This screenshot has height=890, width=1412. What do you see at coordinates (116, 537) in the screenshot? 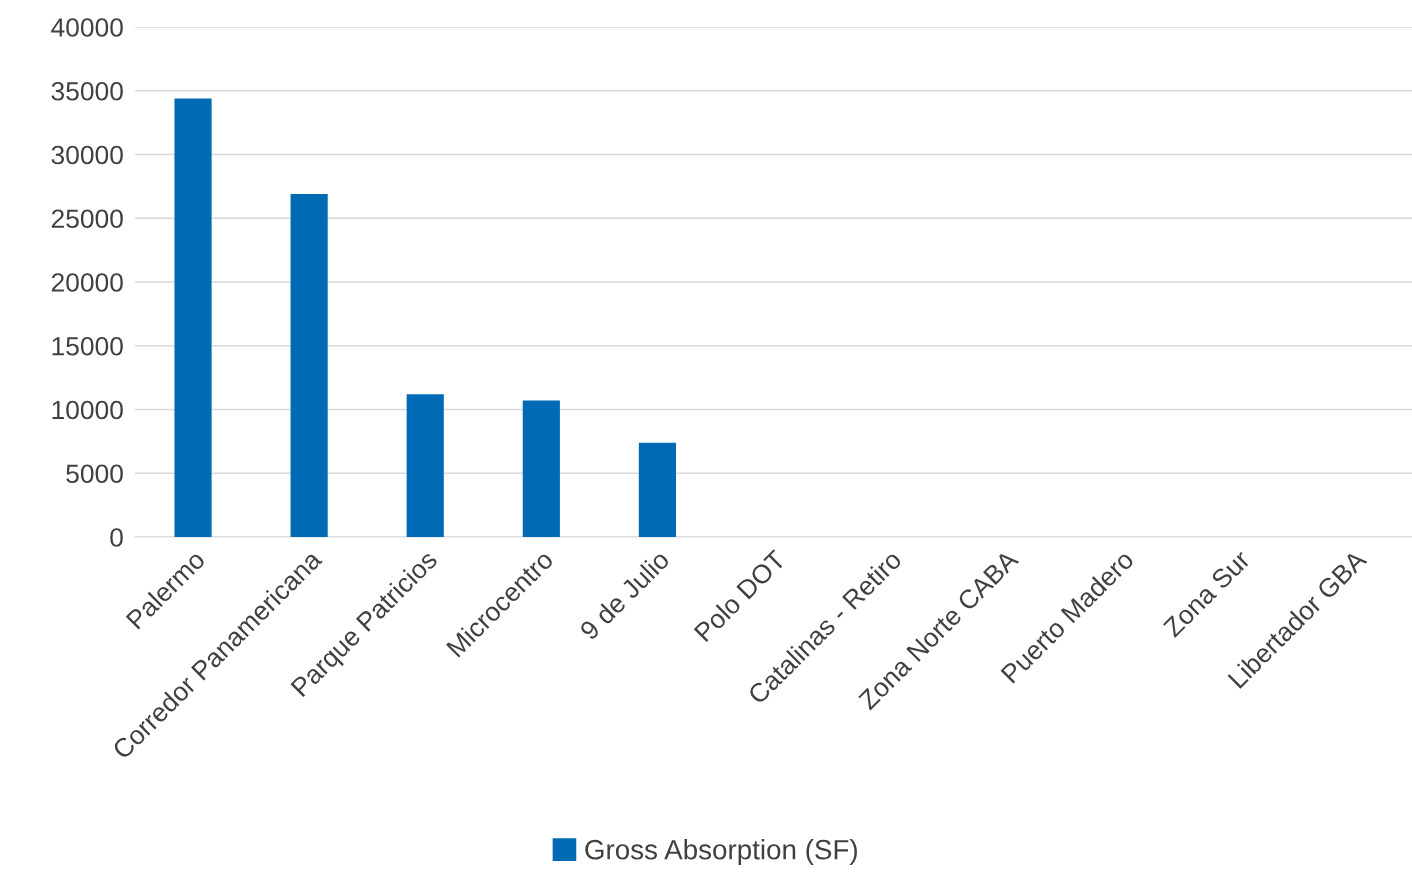
I see `y-tick-label: 0` at bounding box center [116, 537].